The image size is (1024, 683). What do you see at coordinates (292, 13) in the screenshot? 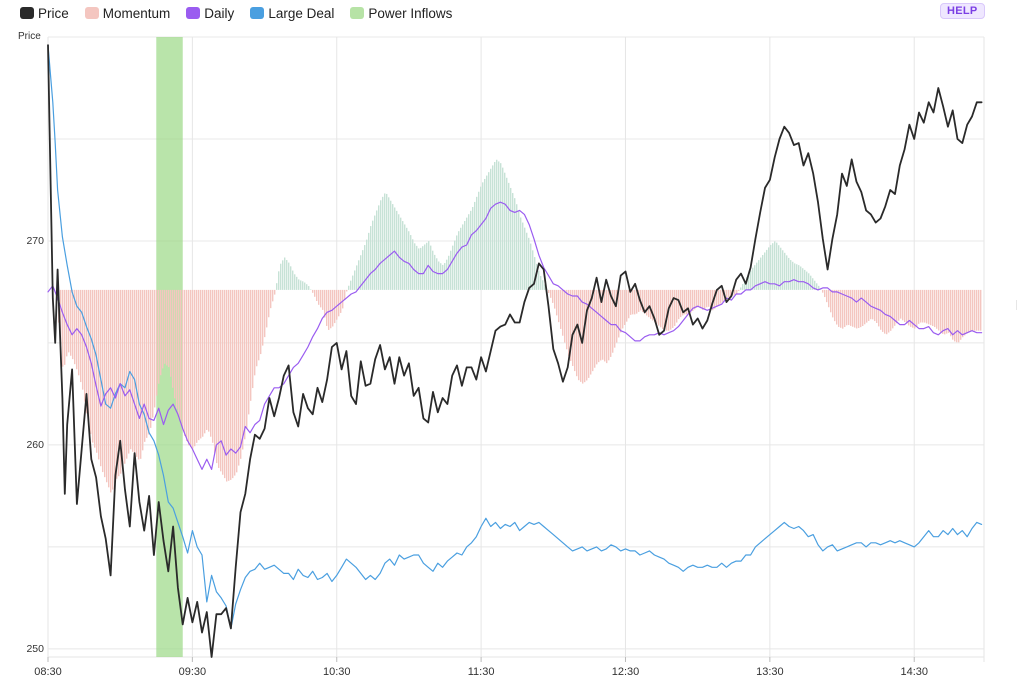
I see `legend-item-large-deal: Large Deal` at bounding box center [292, 13].